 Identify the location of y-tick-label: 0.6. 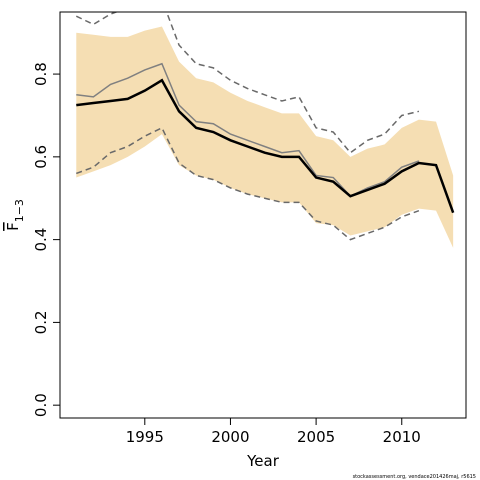
(41, 157).